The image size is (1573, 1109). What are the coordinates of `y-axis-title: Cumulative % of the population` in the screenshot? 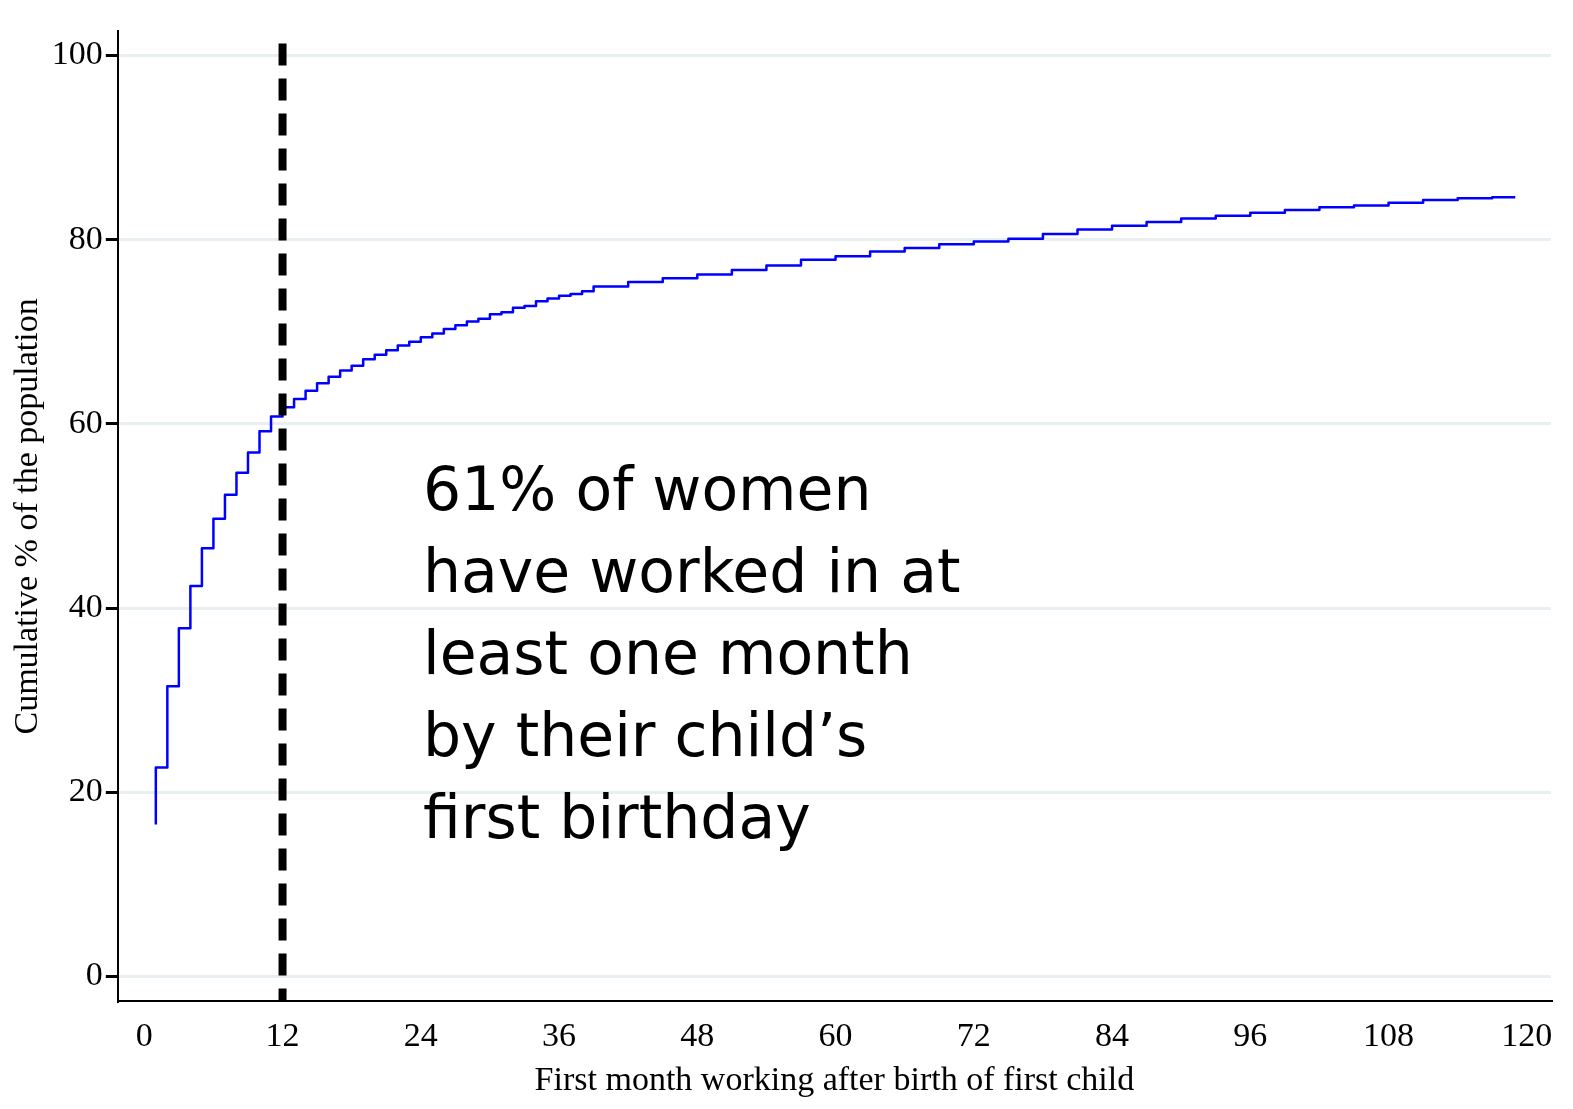 It's located at (26, 516).